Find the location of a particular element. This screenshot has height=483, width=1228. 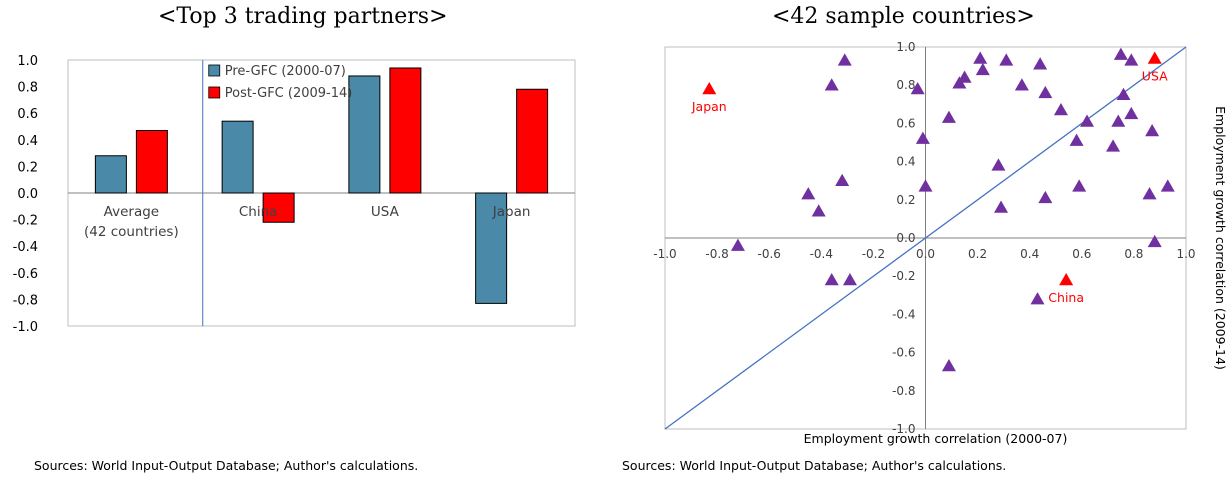

highlight-label-china: China is located at coordinates (1066, 297).